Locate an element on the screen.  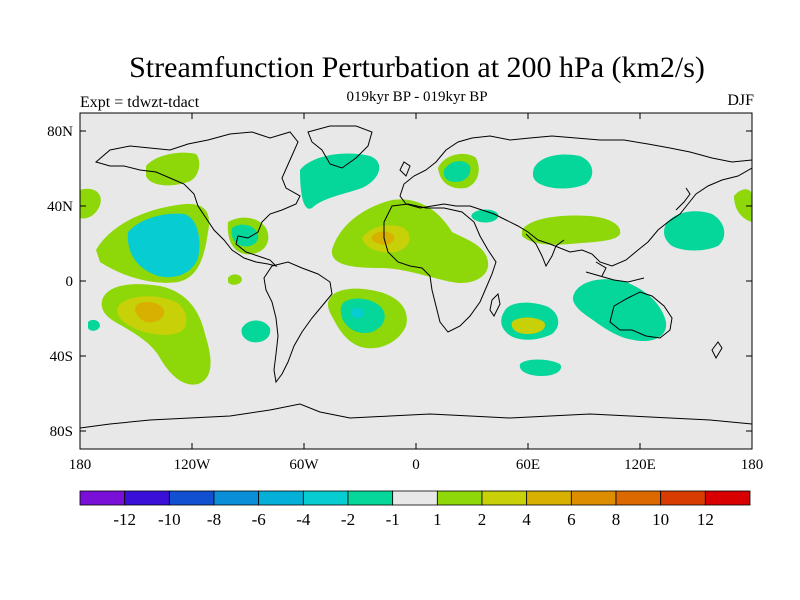
shade-south-atlantic-cyan is located at coordinates (358, 313).